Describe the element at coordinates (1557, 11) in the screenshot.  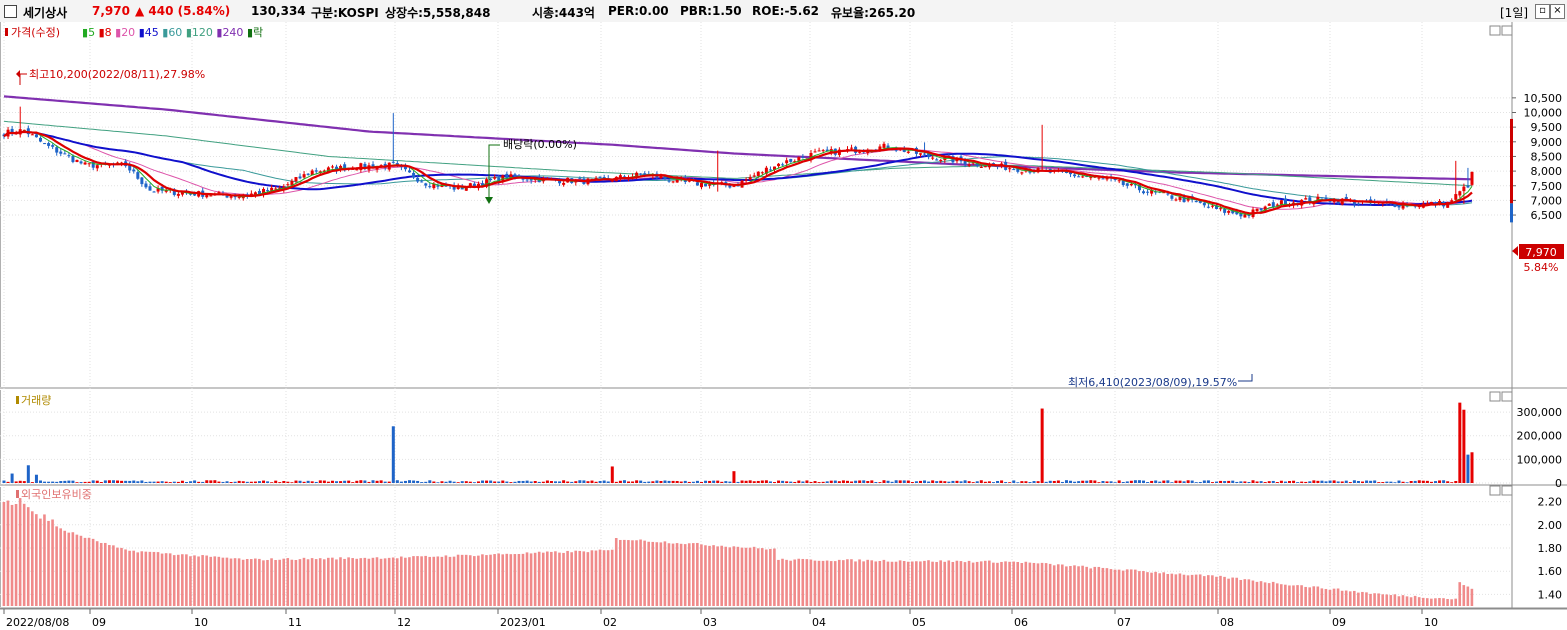
I see `close-icon: ×` at that location.